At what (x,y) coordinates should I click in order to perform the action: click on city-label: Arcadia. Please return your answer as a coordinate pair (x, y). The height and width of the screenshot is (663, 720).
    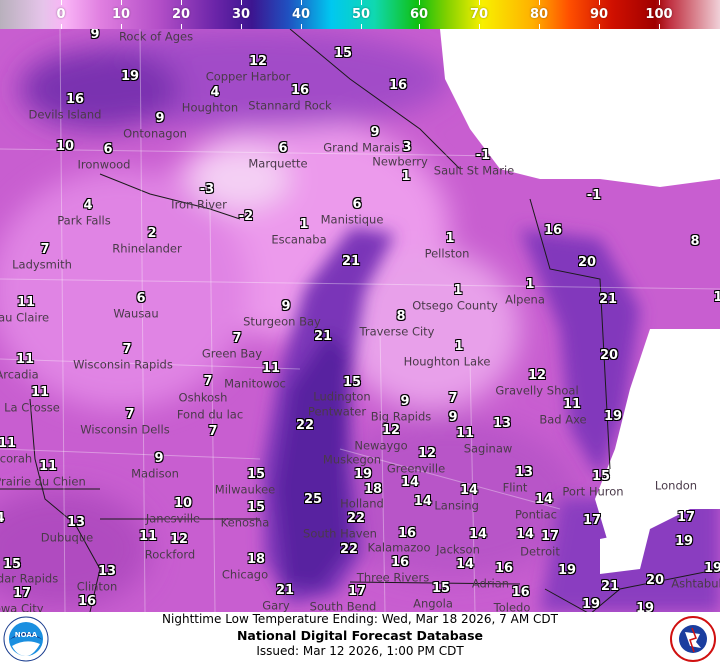
    Looking at the image, I should click on (19, 374).